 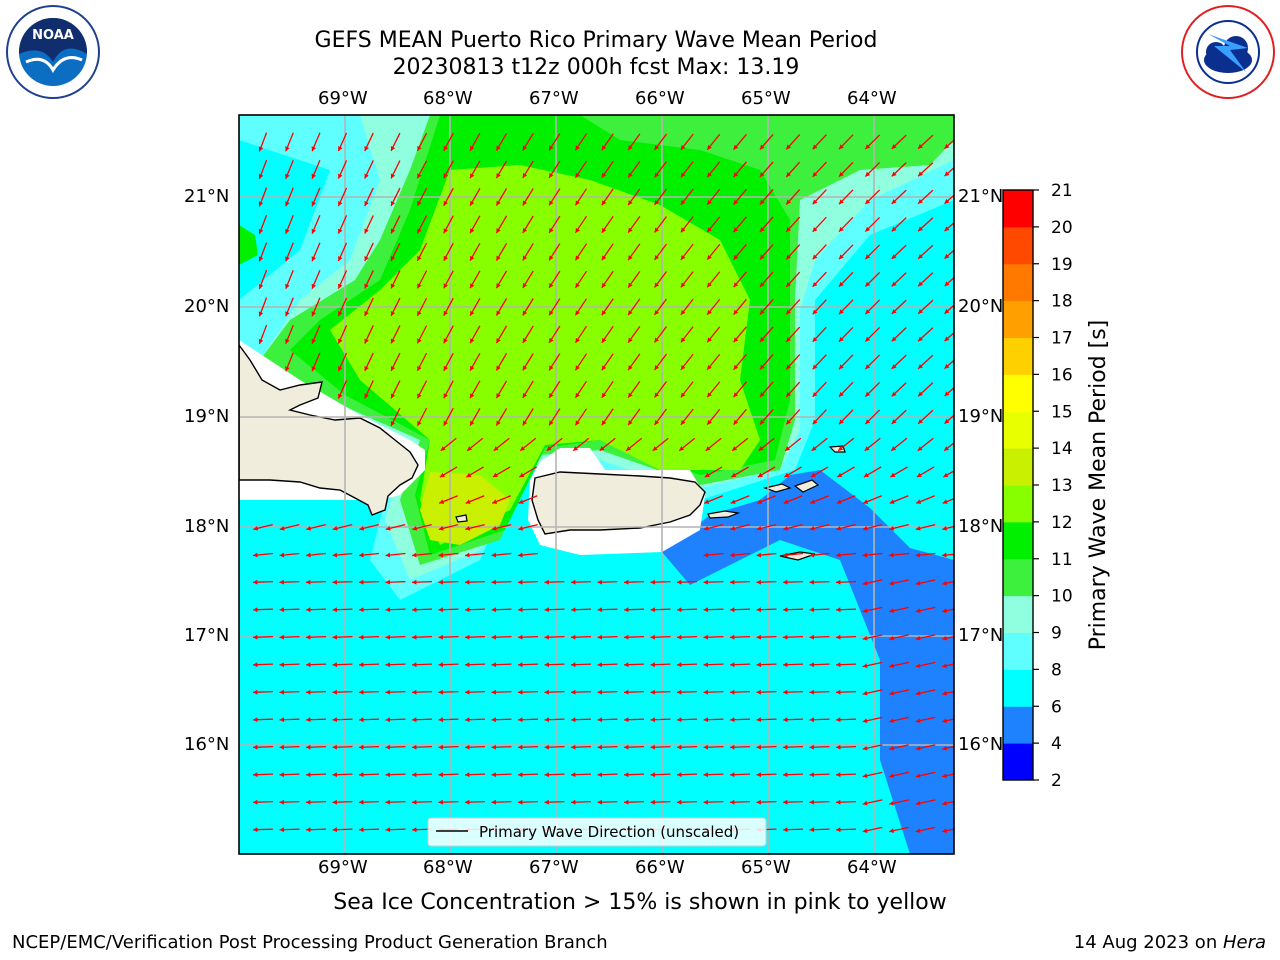 I want to click on vieques-island, so click(x=724, y=514).